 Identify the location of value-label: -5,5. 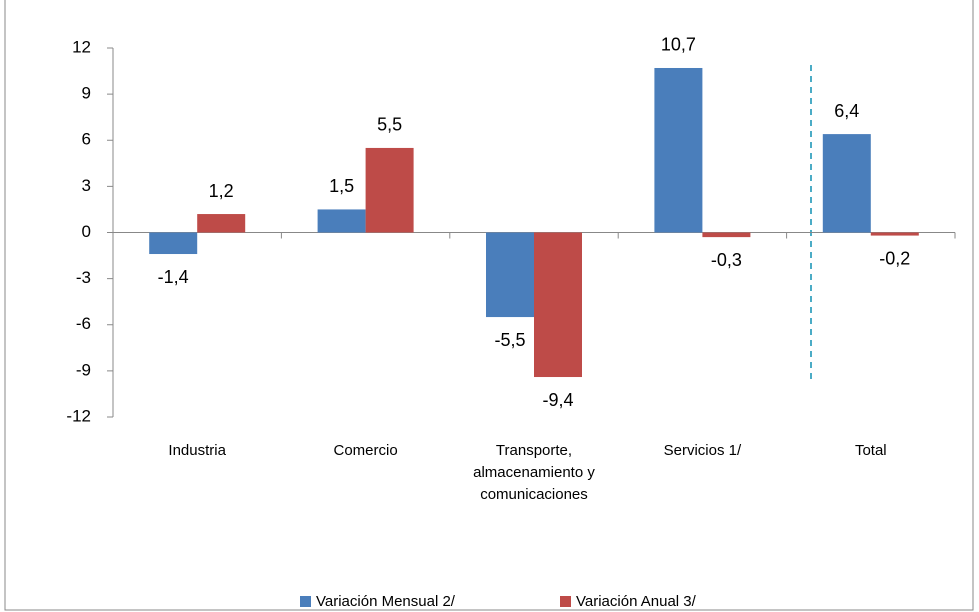
(509, 340).